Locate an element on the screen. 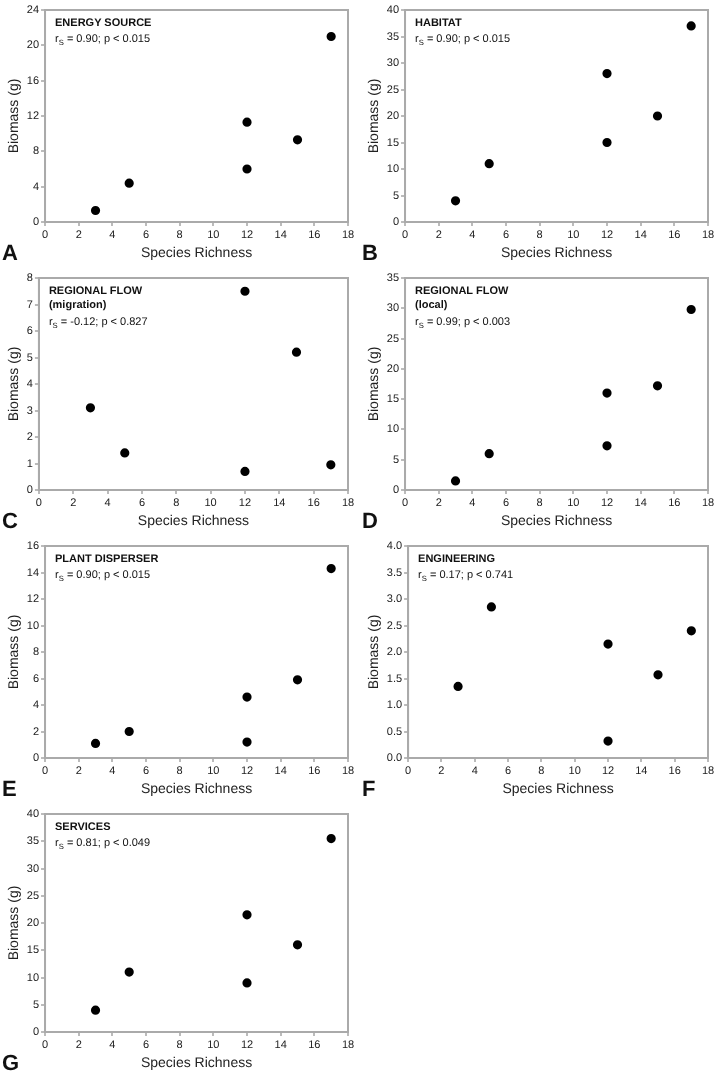 This screenshot has width=720, height=1074. text: F is located at coordinates (369, 790).